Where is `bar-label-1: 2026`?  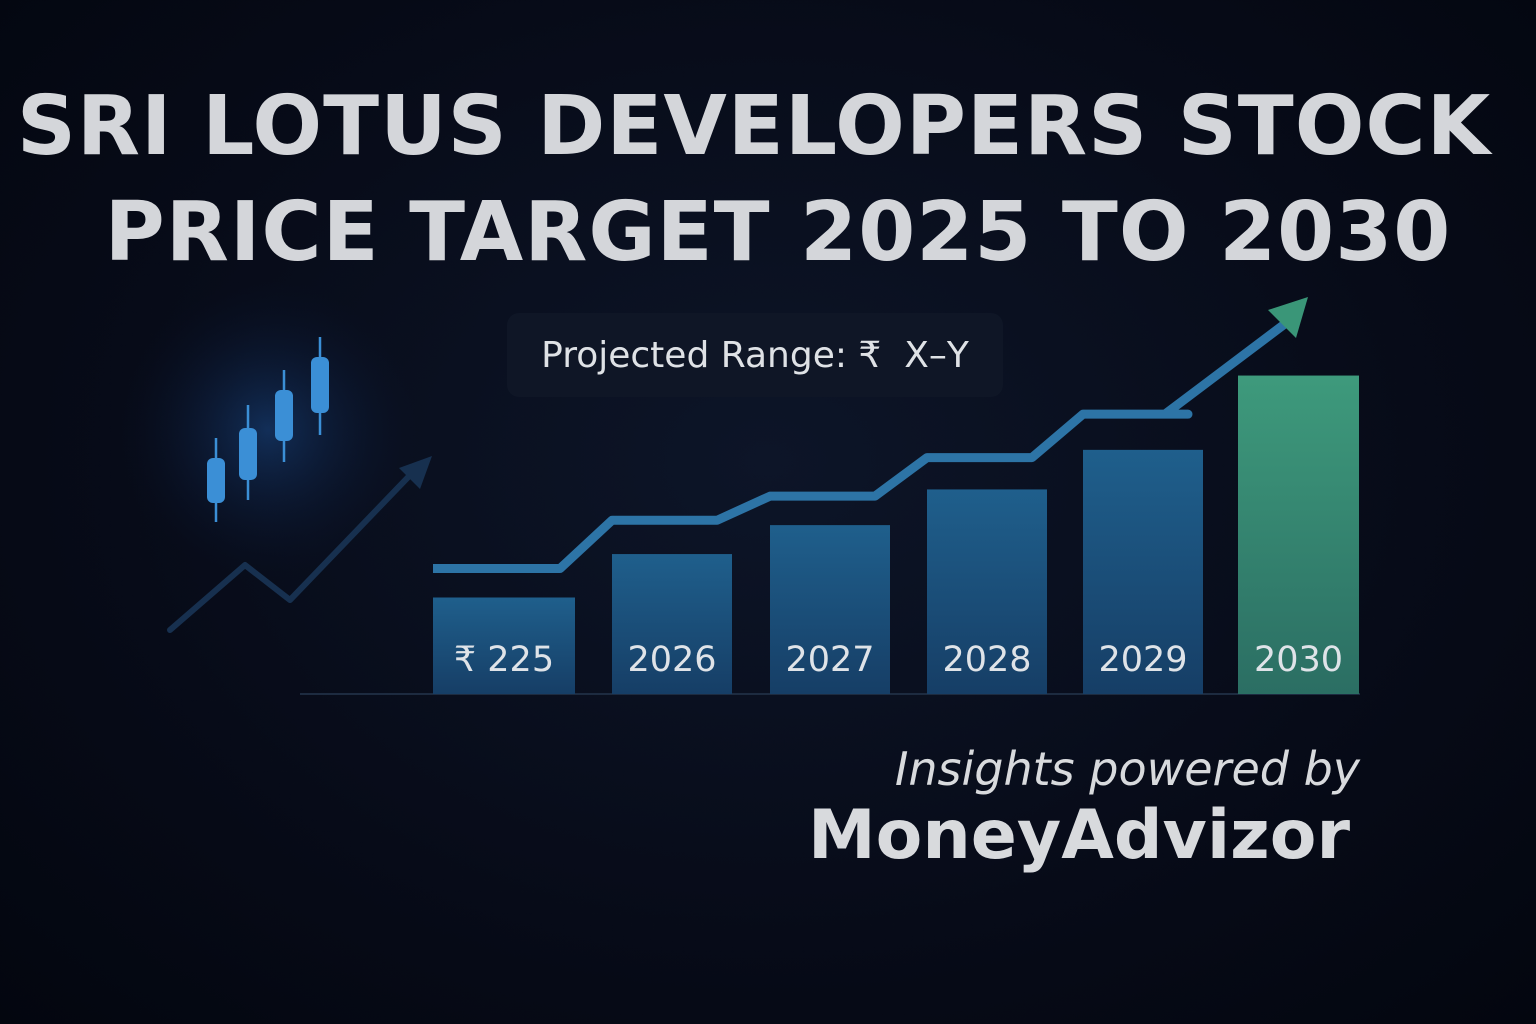
bar-label-1: 2026 is located at coordinates (671, 660).